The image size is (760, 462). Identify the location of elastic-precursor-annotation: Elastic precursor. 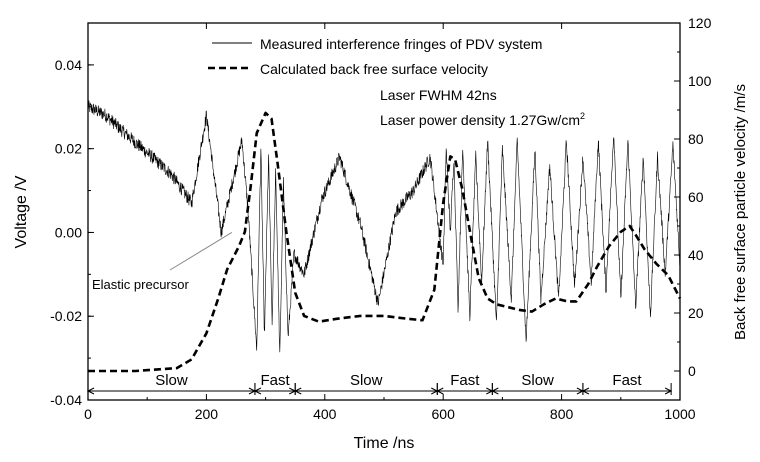
(162, 262).